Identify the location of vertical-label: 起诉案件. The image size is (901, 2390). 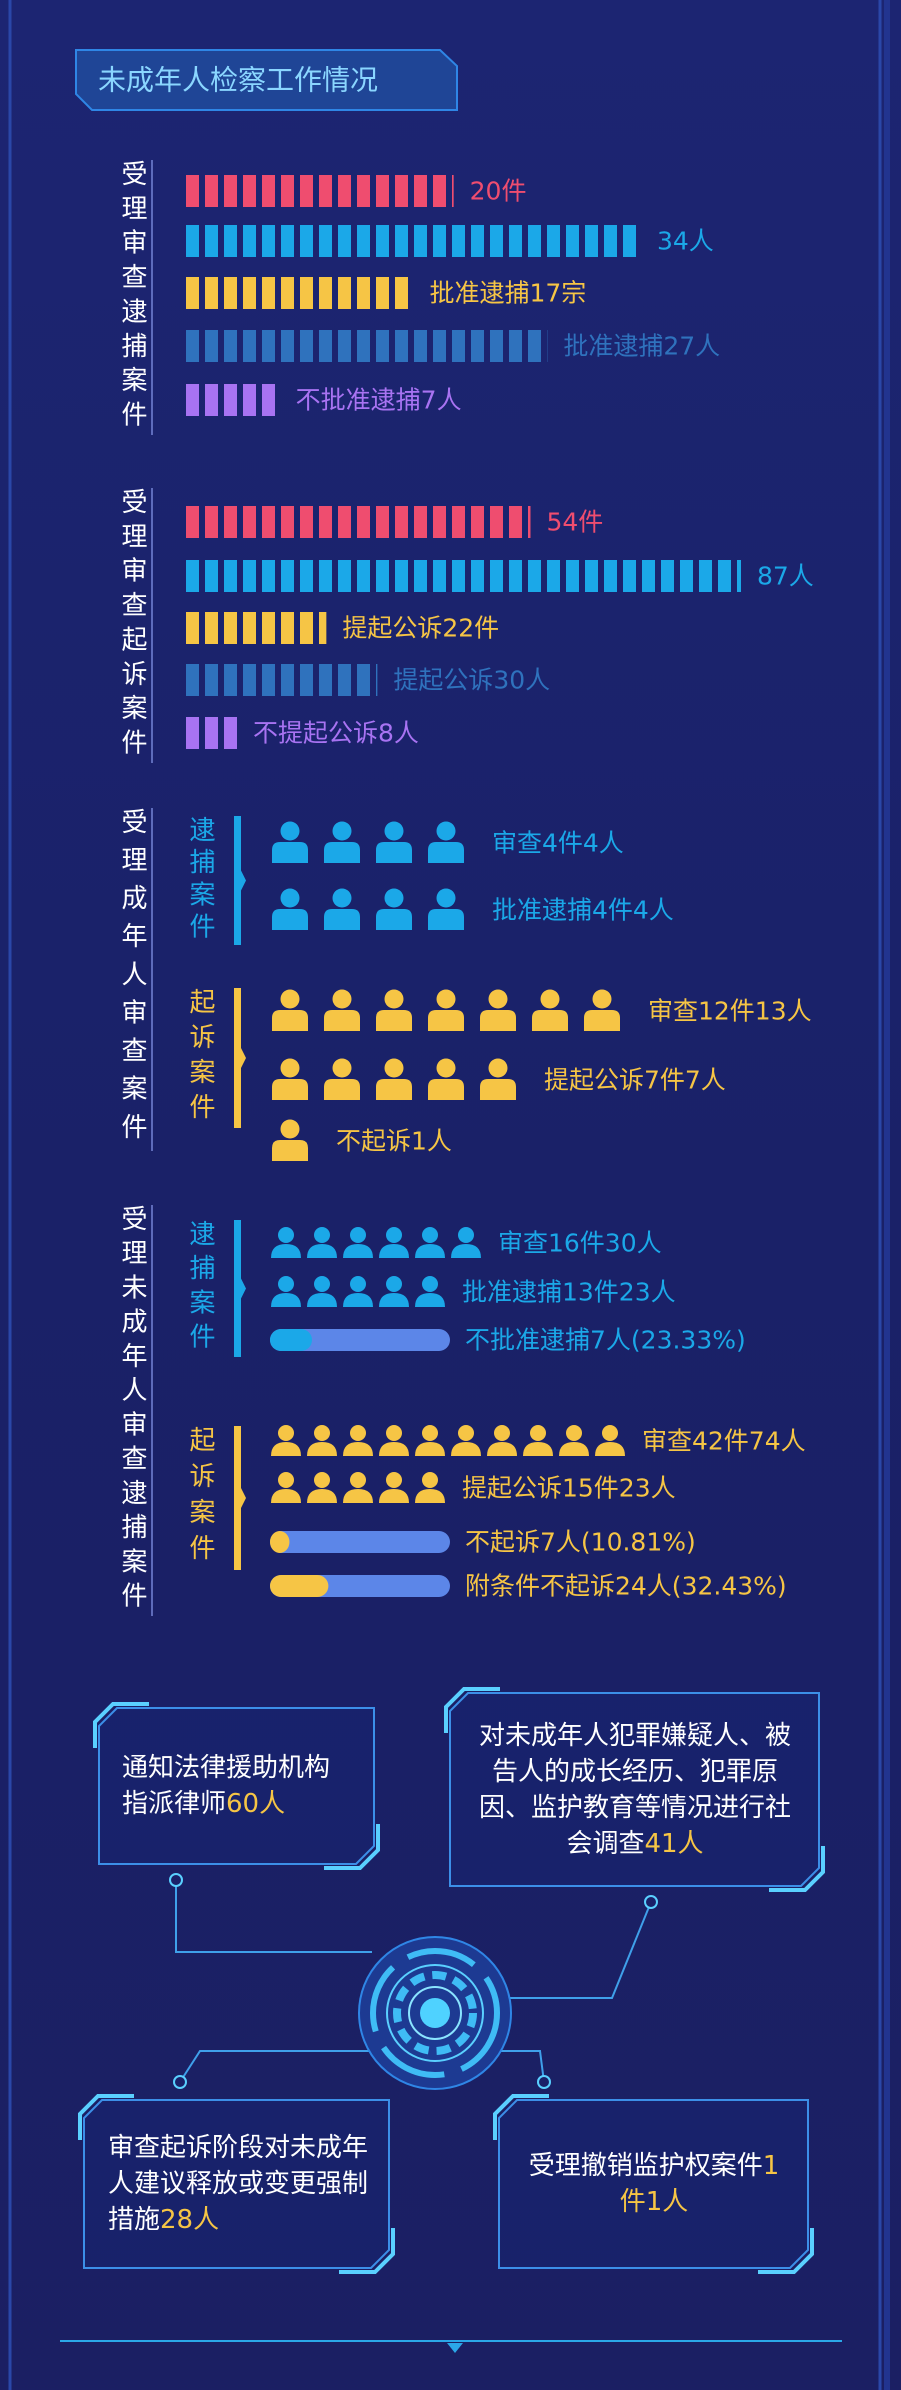
(200, 1498).